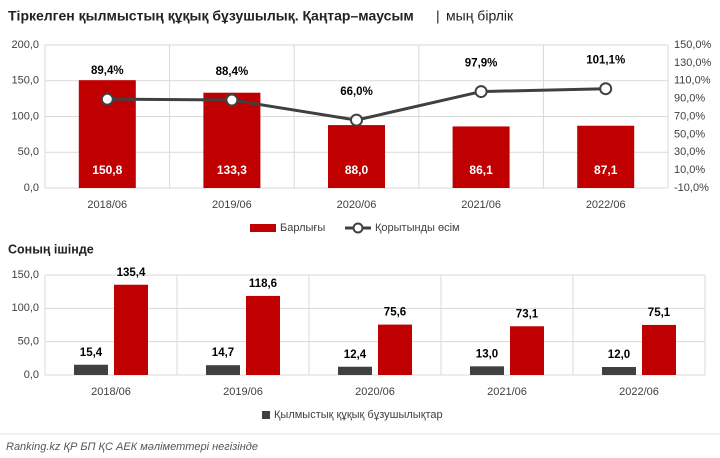  I want to click on y2-tick-label: 10,0%, so click(689, 170).